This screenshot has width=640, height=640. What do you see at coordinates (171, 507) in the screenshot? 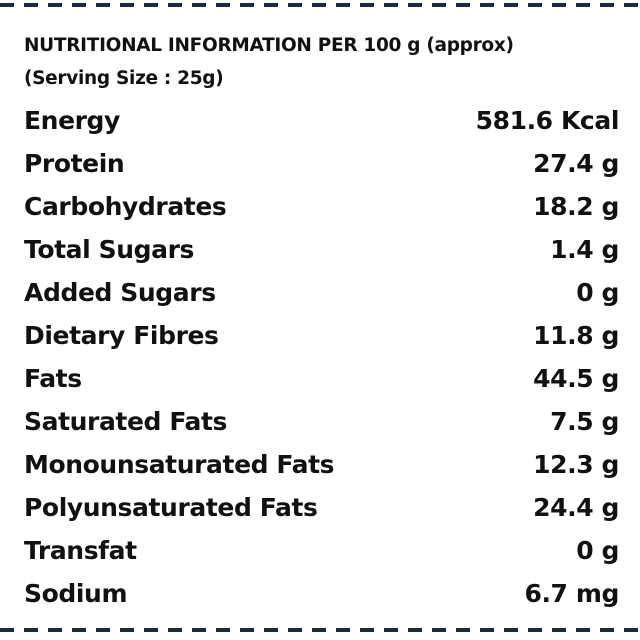
I see `nutrient-label: Polyunsaturated Fats` at bounding box center [171, 507].